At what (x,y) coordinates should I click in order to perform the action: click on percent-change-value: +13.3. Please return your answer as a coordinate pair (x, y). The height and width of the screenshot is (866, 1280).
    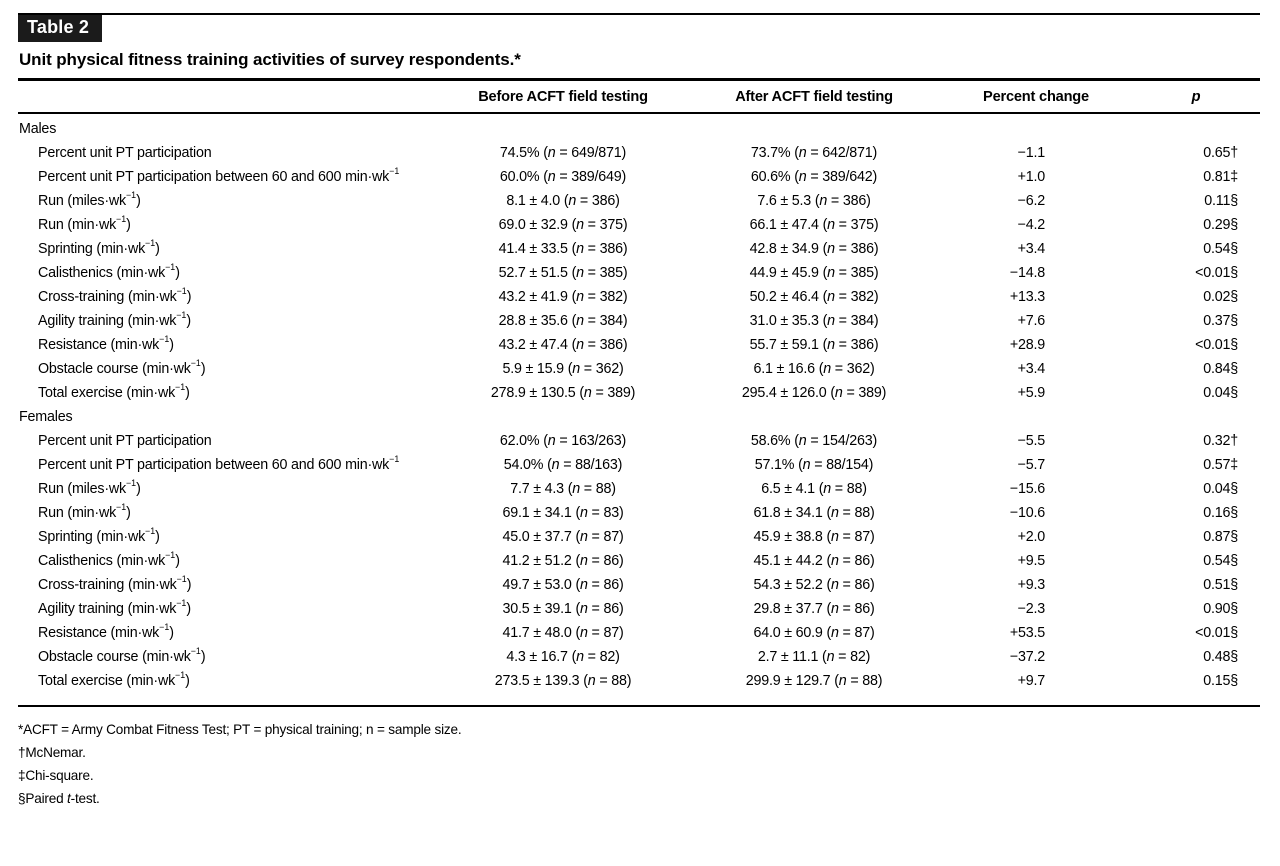
    Looking at the image, I should click on (1027, 297).